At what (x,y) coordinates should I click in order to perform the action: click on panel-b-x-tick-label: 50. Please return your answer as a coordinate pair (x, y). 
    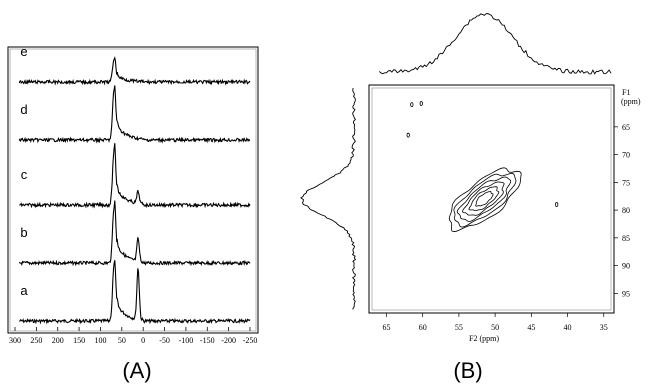
    Looking at the image, I should click on (495, 327).